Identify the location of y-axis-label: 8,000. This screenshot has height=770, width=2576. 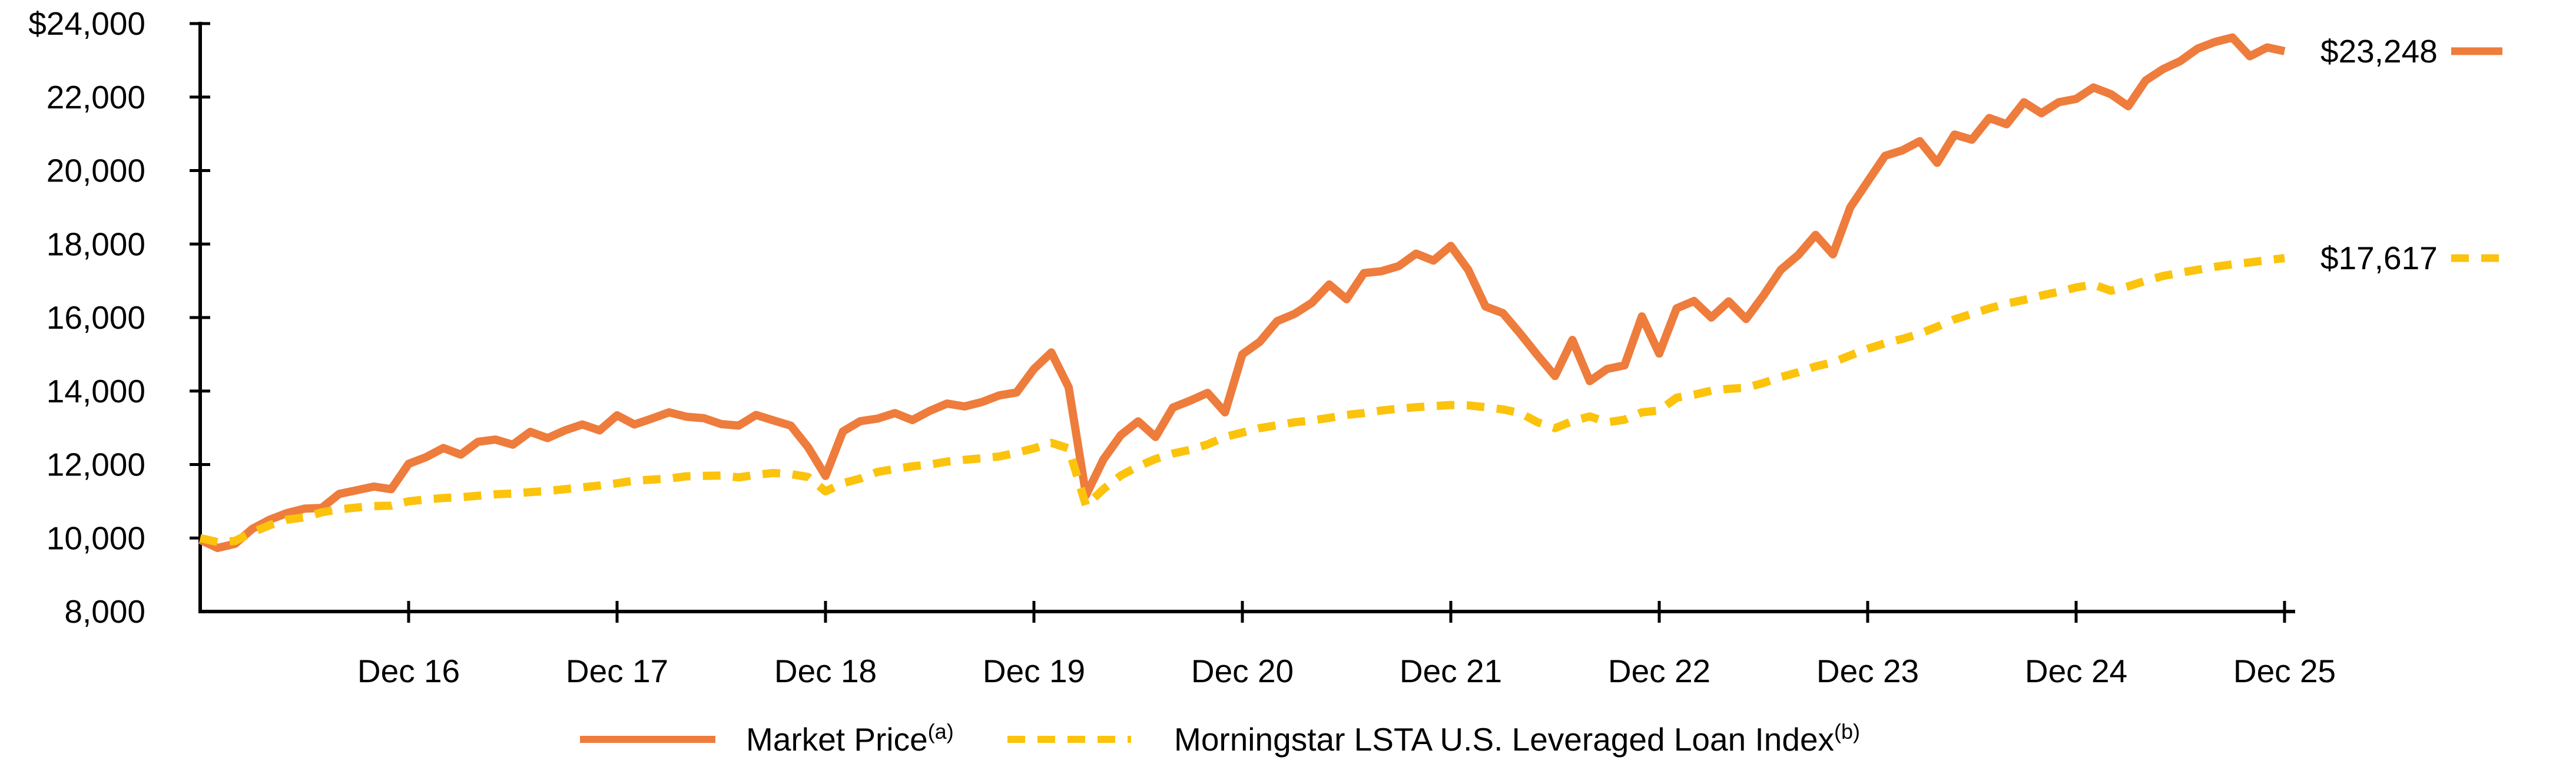
(104, 611).